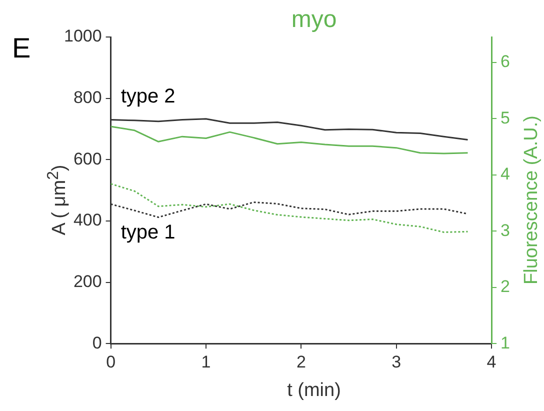 The width and height of the screenshot is (544, 411). Describe the element at coordinates (87, 98) in the screenshot. I see `y-tick-label: 800` at that location.